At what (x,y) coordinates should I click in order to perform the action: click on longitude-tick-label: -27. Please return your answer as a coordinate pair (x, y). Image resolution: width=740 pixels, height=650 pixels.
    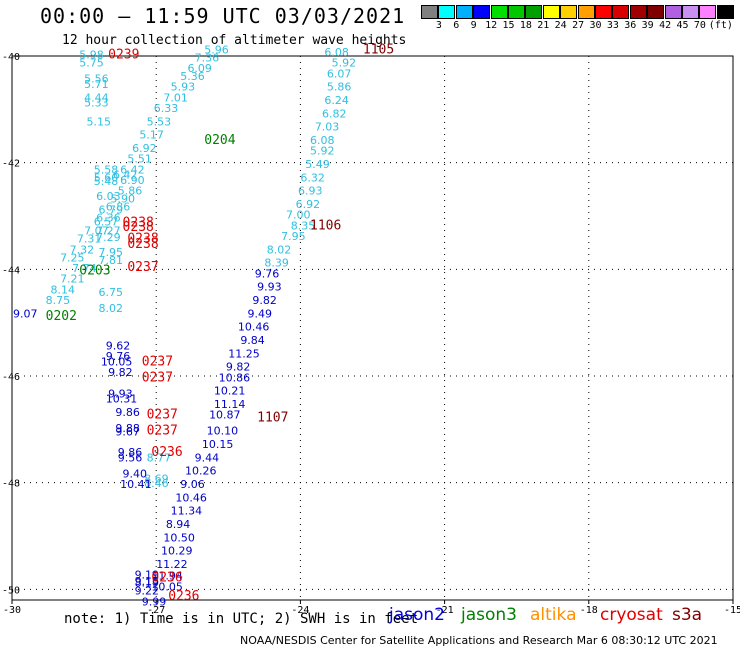
    Looking at the image, I should click on (156, 610).